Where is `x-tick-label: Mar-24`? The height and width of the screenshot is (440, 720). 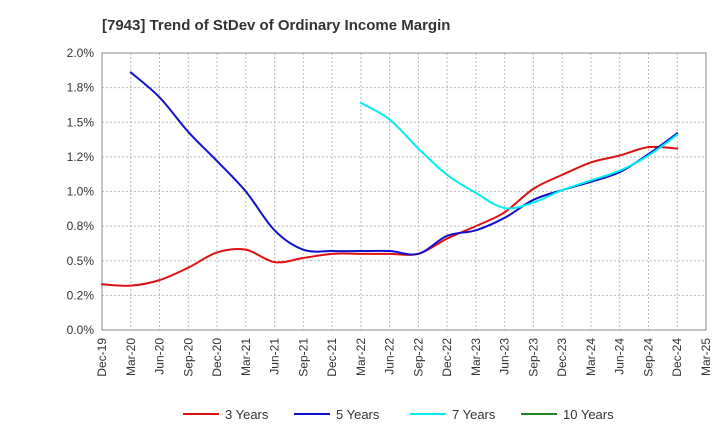
x-tick-label: Mar-24 is located at coordinates (591, 357).